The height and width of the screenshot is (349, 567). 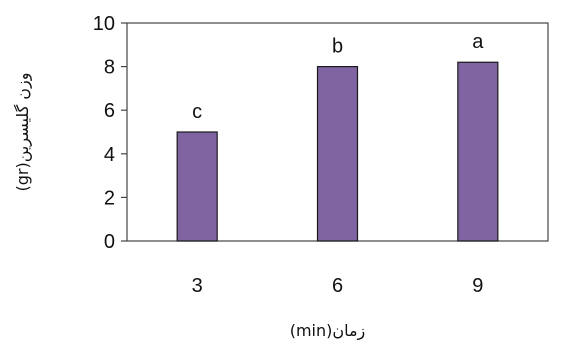 I want to click on y-tick-label: 2, so click(x=109, y=198).